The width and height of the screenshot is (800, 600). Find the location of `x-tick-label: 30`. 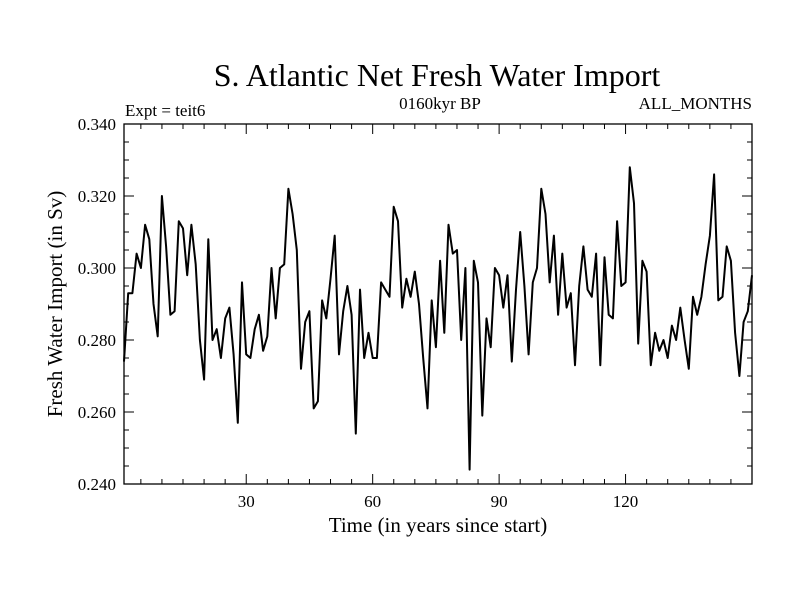

x-tick-label: 30 is located at coordinates (246, 501).